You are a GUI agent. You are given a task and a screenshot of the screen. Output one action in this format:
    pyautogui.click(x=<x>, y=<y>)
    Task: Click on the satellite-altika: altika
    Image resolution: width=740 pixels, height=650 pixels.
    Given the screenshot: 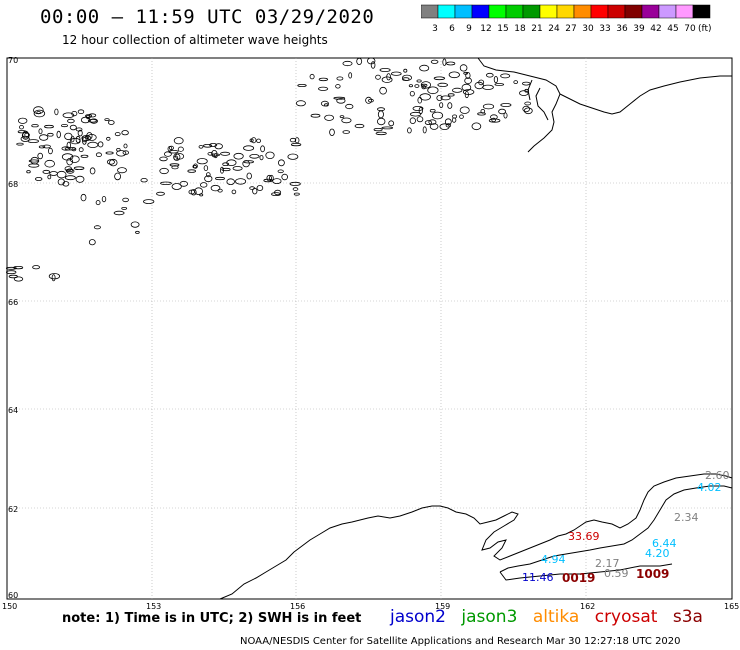 What is the action you would take?
    pyautogui.click(x=556, y=617)
    